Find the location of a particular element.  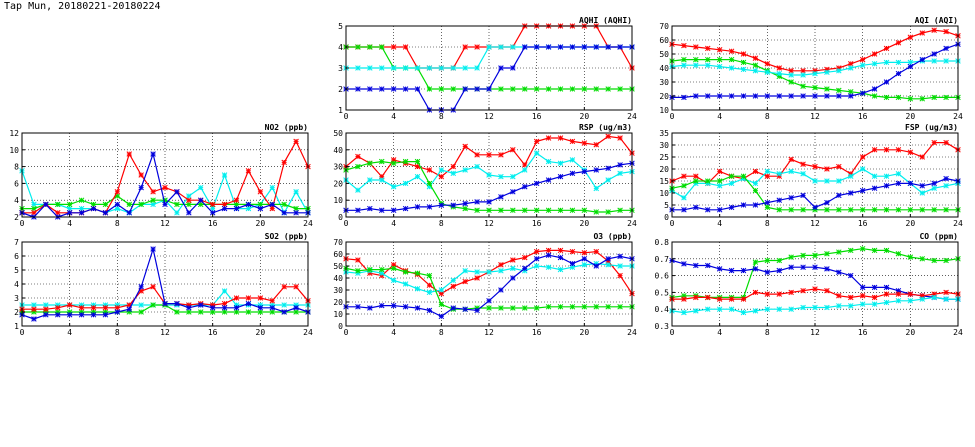

y-tick-label: 0.3 is located at coordinates (662, 326).